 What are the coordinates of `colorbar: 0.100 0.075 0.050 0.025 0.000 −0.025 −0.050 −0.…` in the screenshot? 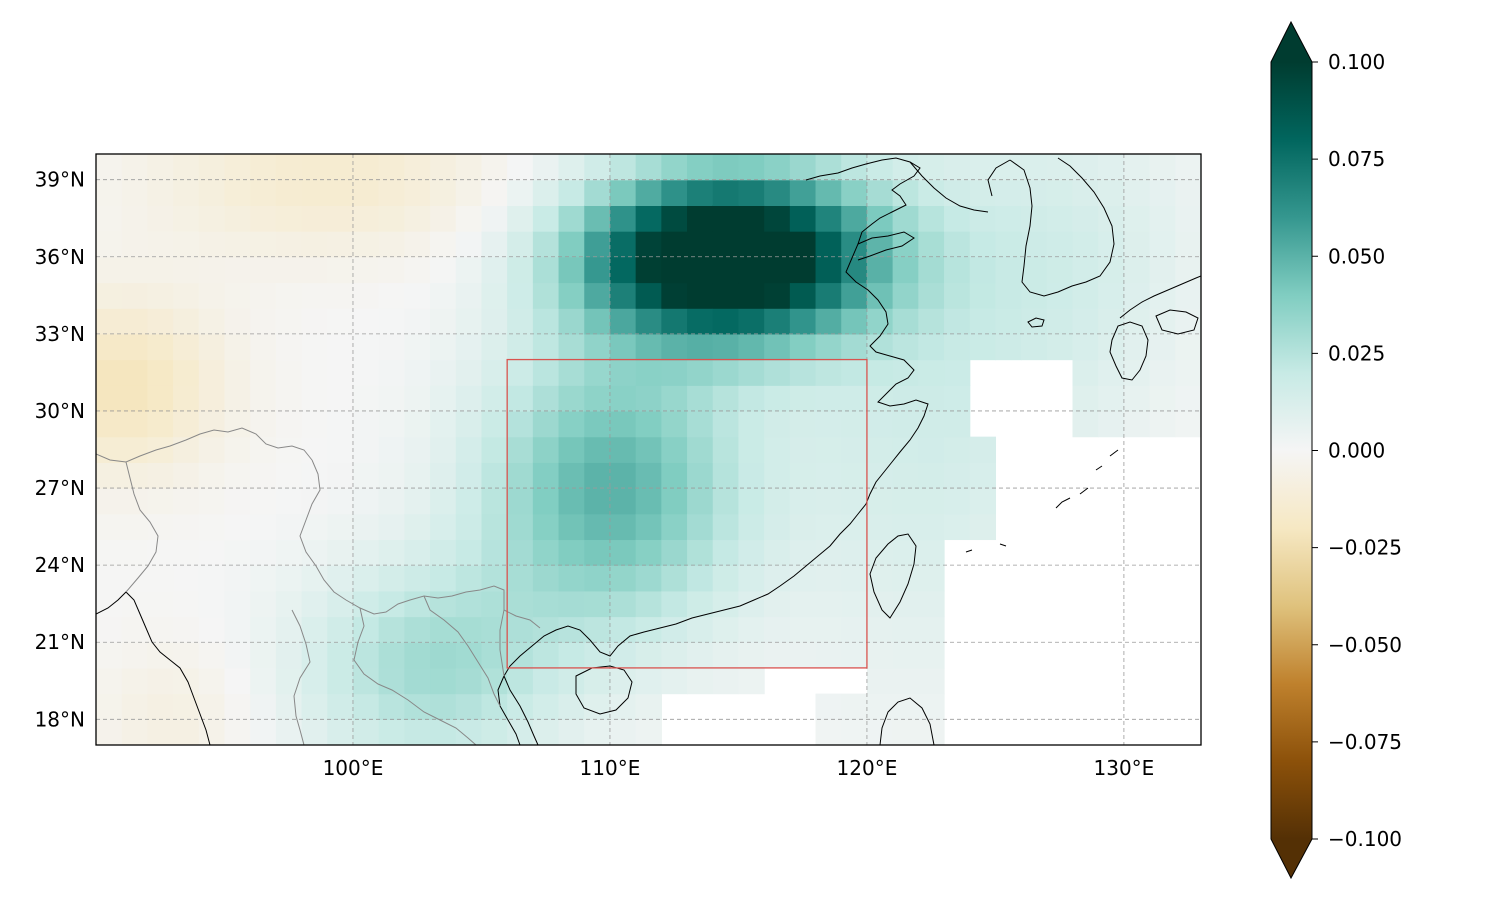 It's located at (1336, 450).